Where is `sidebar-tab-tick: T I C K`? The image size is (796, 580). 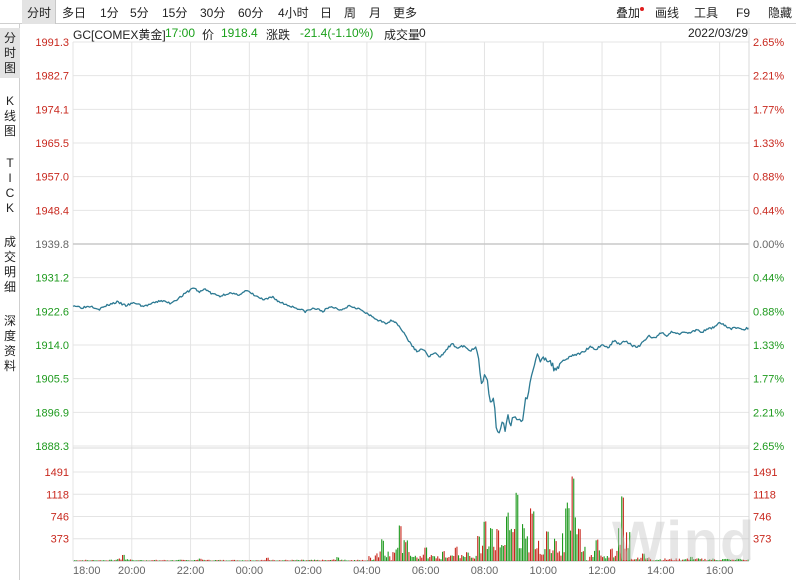
sidebar-tab-tick: T I C K is located at coordinates (10, 186).